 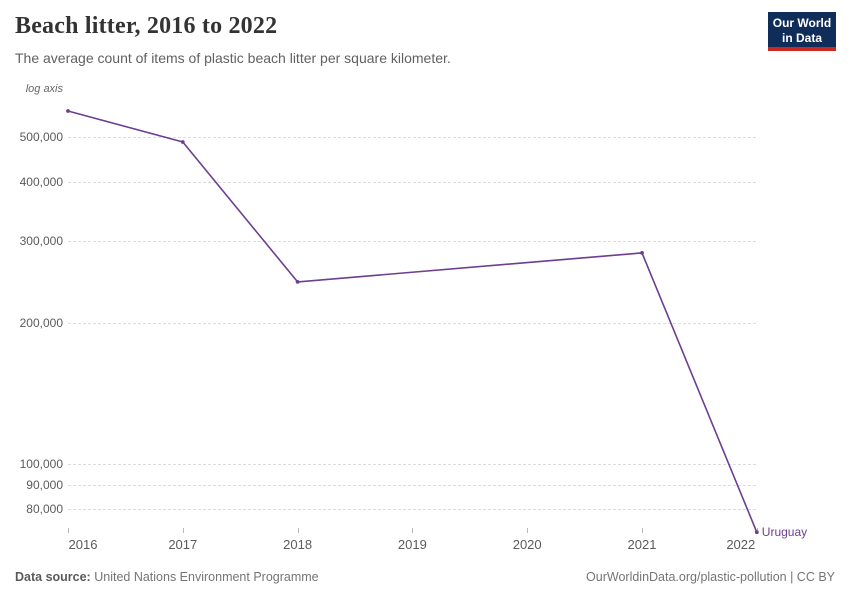 I want to click on x-tick-label: 2021, so click(x=642, y=544).